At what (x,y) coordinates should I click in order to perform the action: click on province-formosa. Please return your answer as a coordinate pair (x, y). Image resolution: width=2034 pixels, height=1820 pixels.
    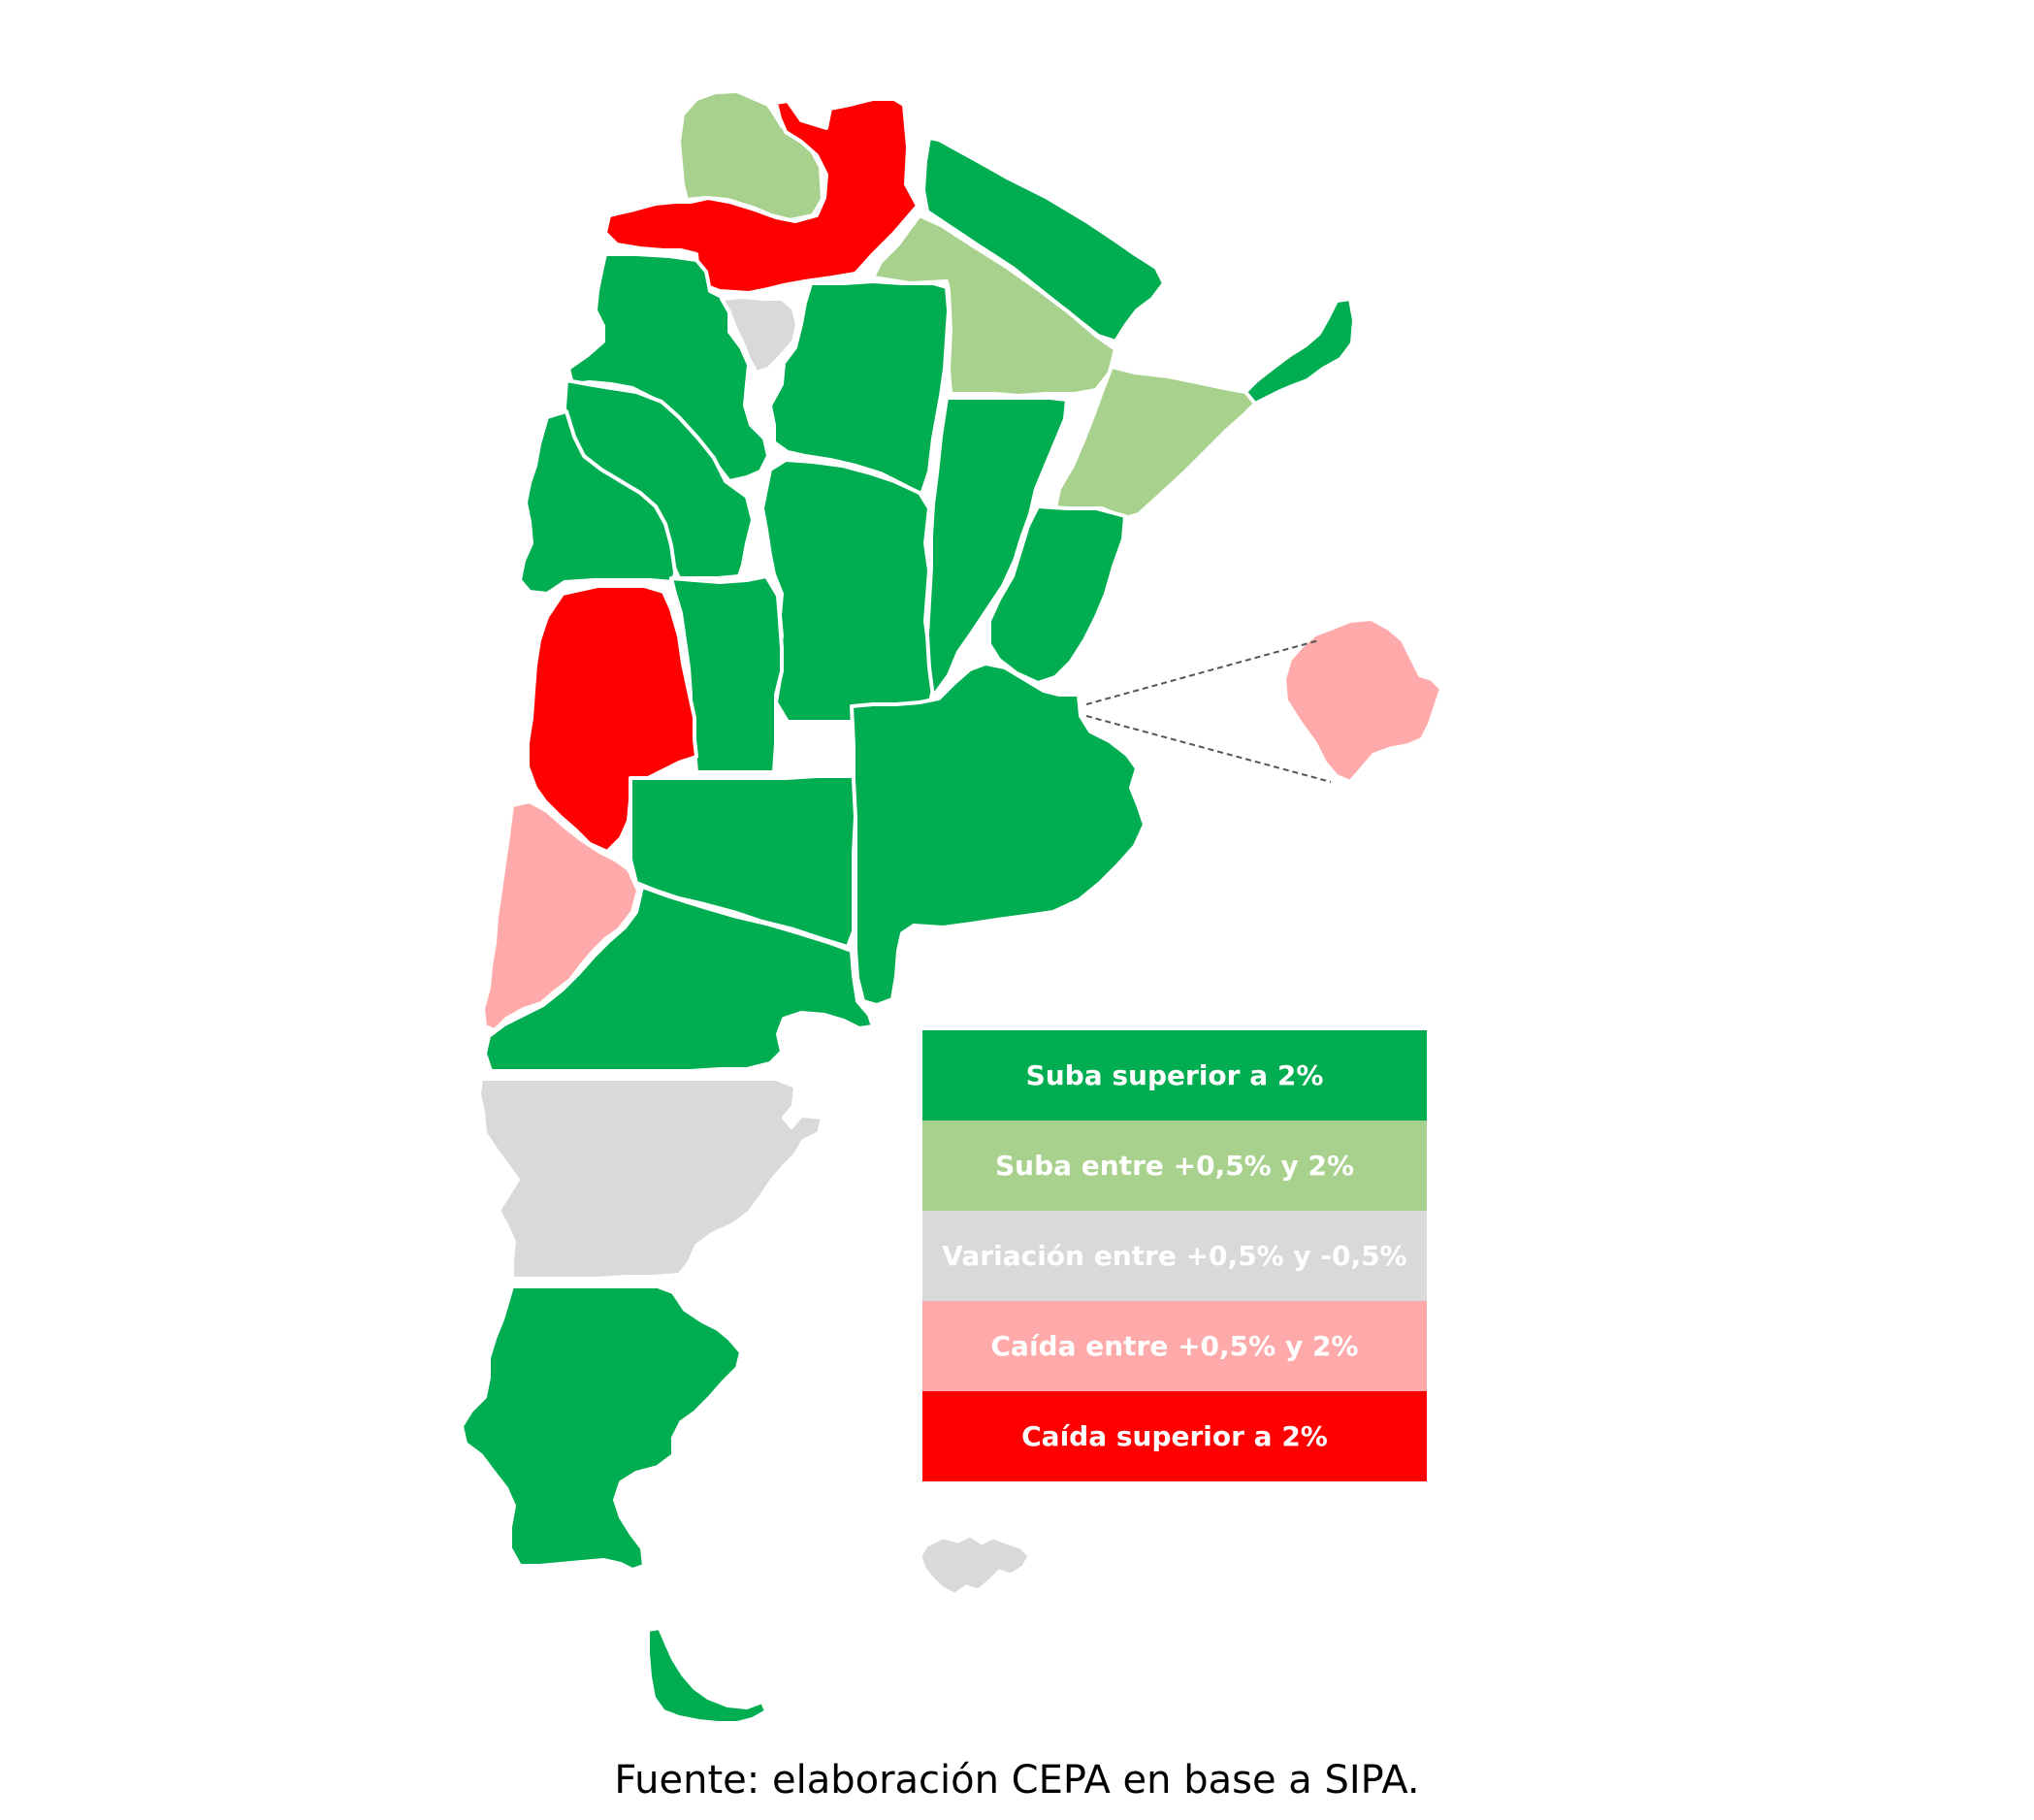
    Looking at the image, I should click on (1043, 239).